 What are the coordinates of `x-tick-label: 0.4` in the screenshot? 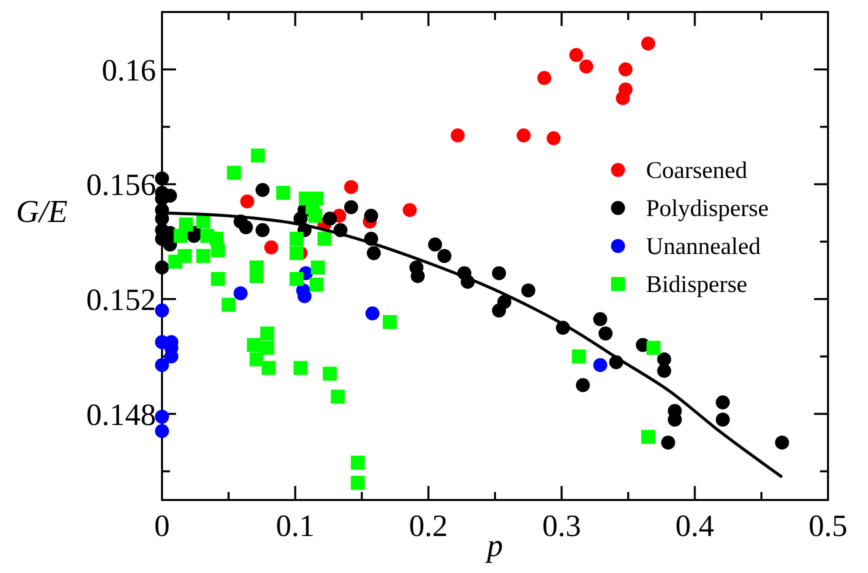 It's located at (695, 525).